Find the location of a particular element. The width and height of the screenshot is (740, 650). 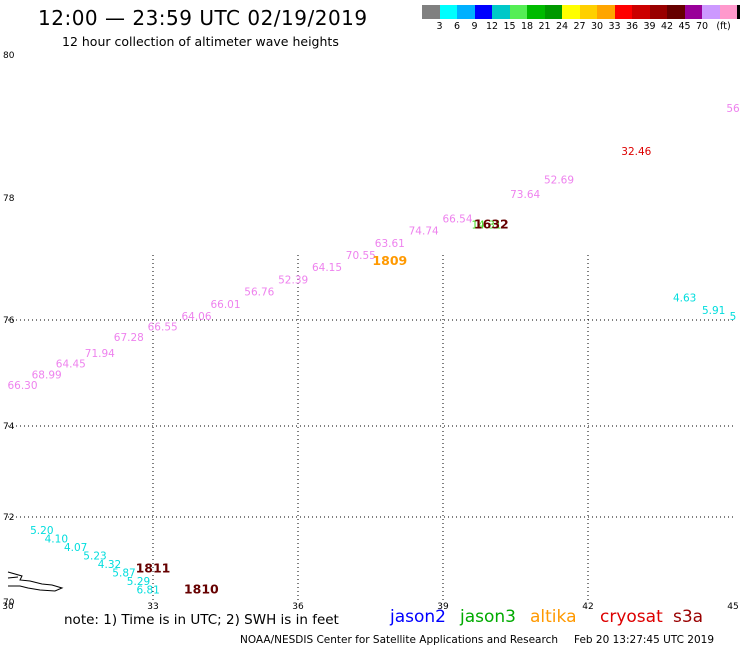

pass-time-label: 1809 is located at coordinates (389, 260).